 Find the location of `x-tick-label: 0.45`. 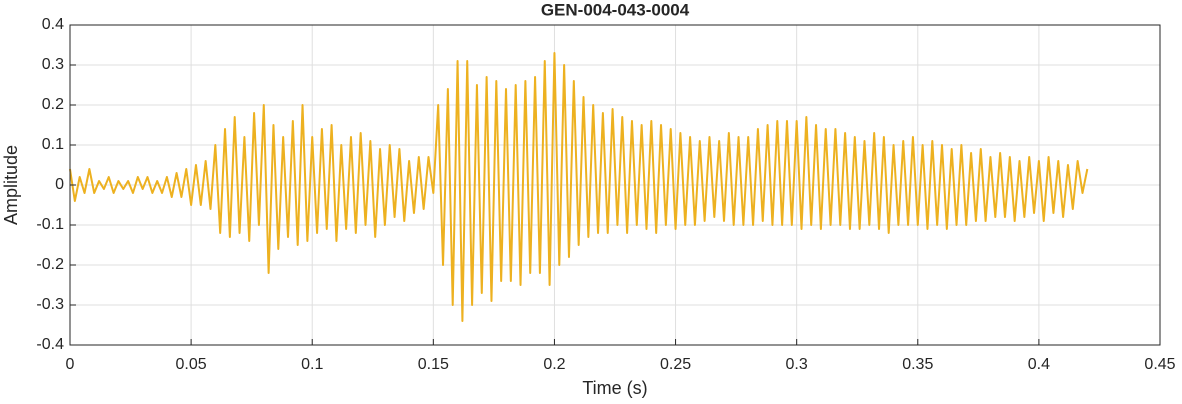

x-tick-label: 0.45 is located at coordinates (1159, 364).